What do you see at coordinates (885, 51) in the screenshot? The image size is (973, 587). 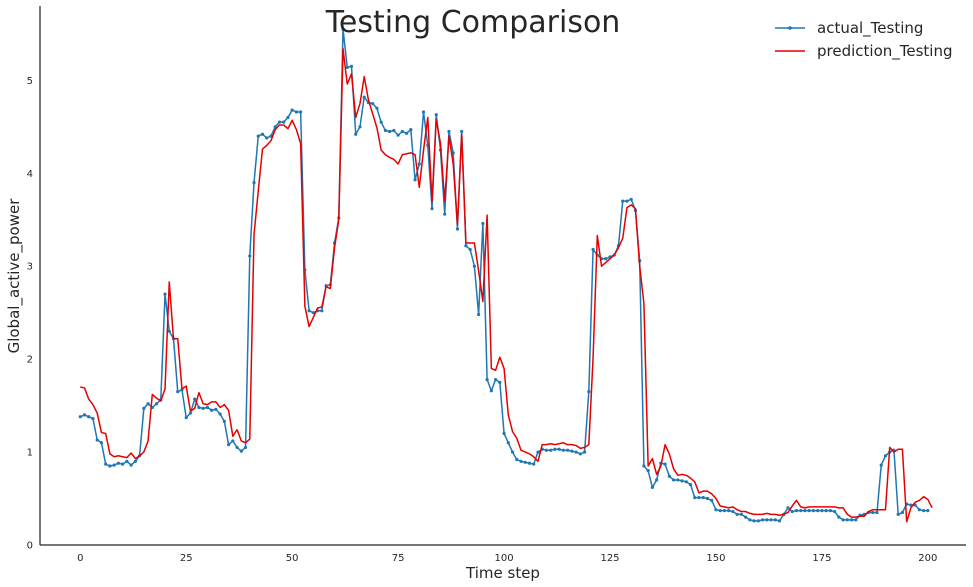 I see `legend-label-prediction: prediction_Testing` at bounding box center [885, 51].